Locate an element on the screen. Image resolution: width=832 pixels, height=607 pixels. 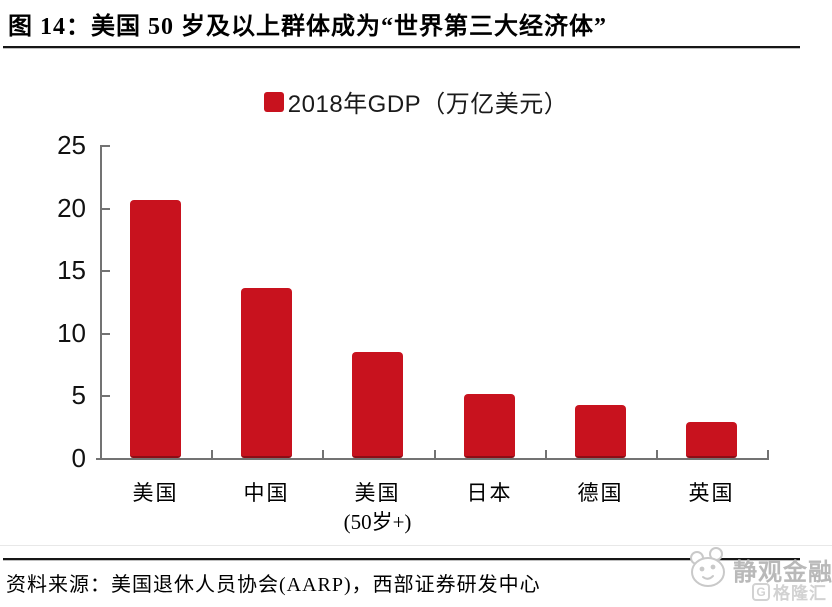
y-tick-label-0: 0 is located at coordinates (78, 458).